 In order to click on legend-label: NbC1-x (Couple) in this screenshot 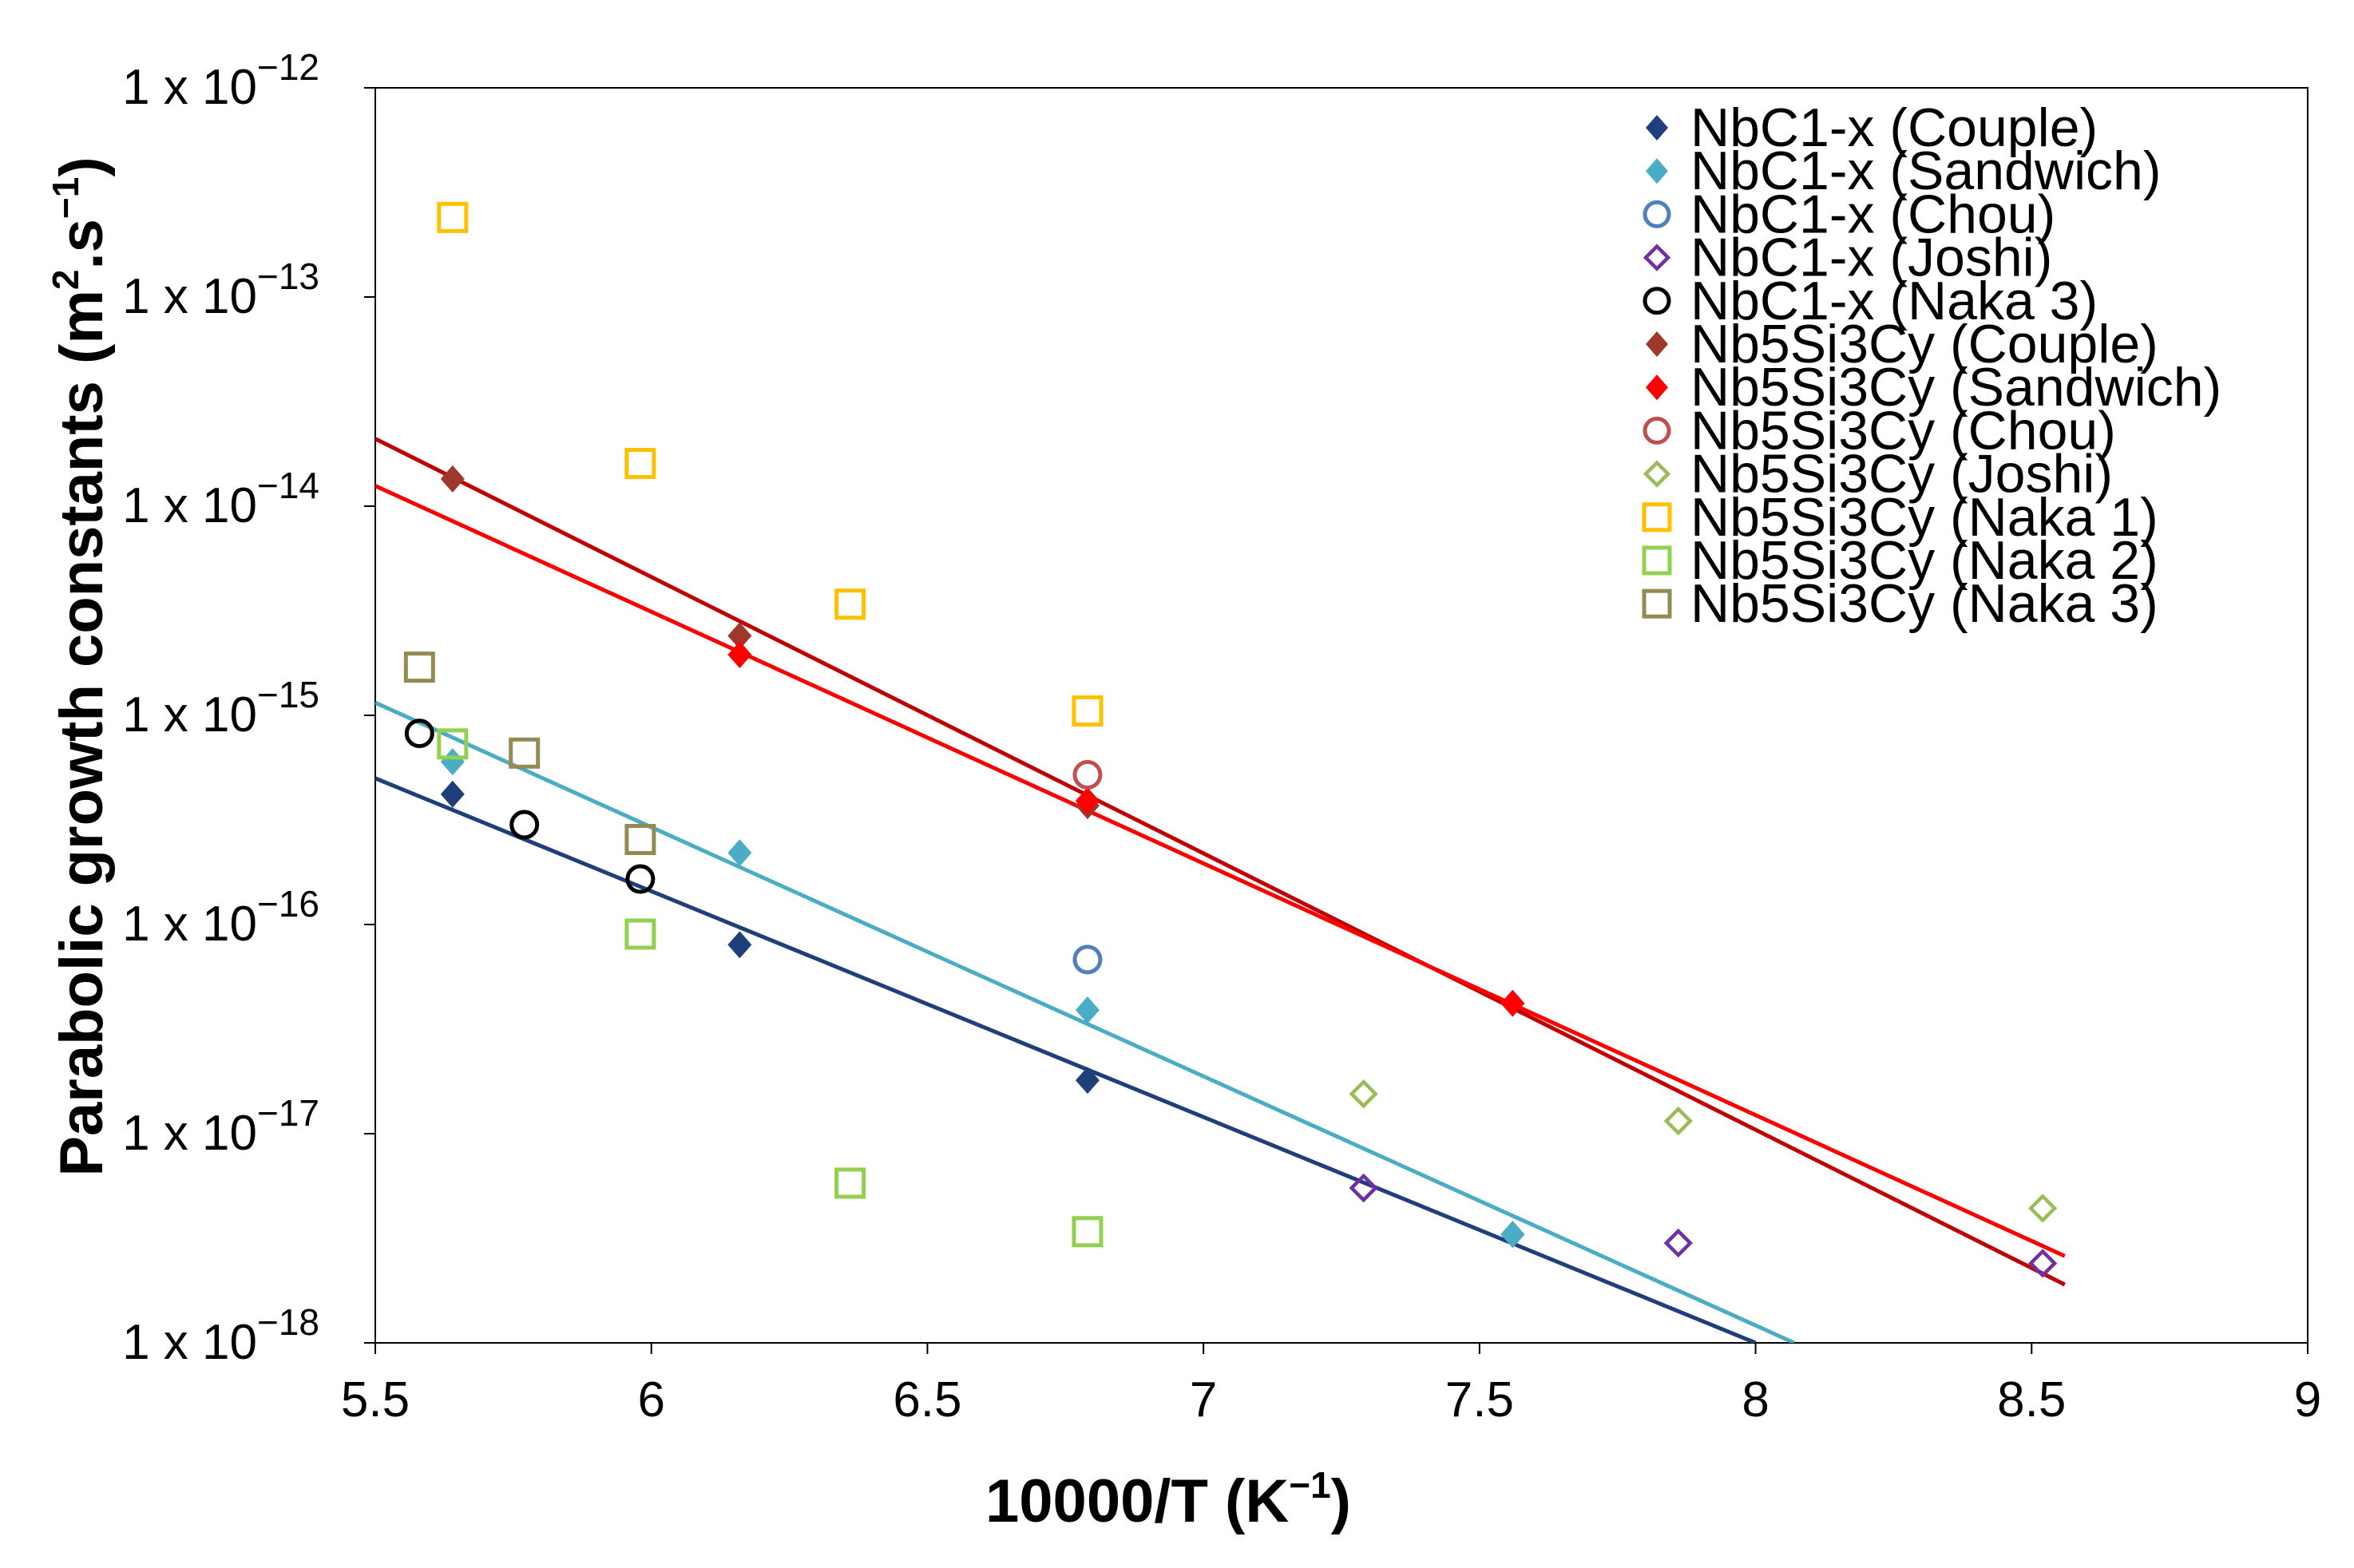, I will do `click(1894, 127)`.